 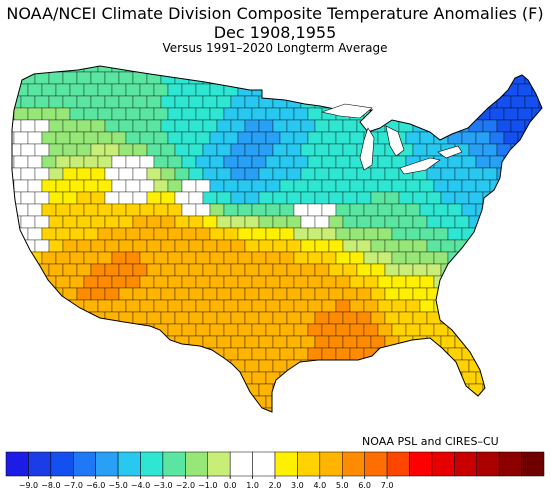 I want to click on colorbar-tick-label: 6.0, so click(x=364, y=485).